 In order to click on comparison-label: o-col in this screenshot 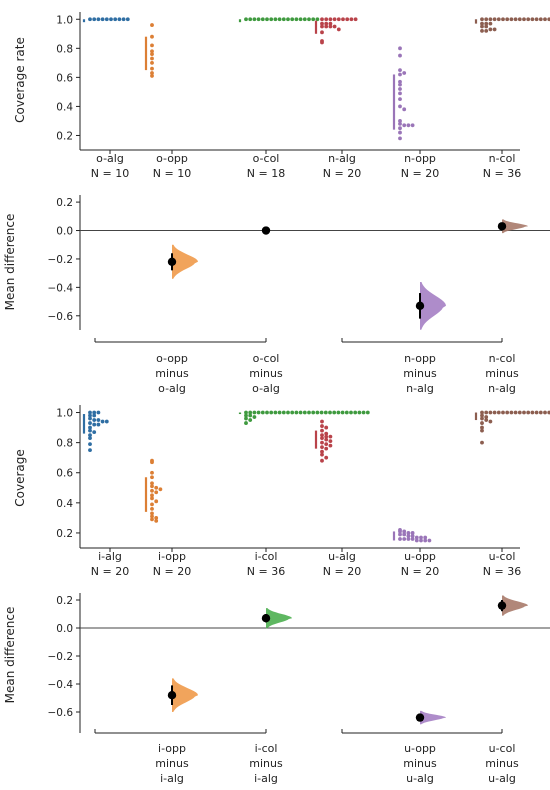, I will do `click(266, 358)`.